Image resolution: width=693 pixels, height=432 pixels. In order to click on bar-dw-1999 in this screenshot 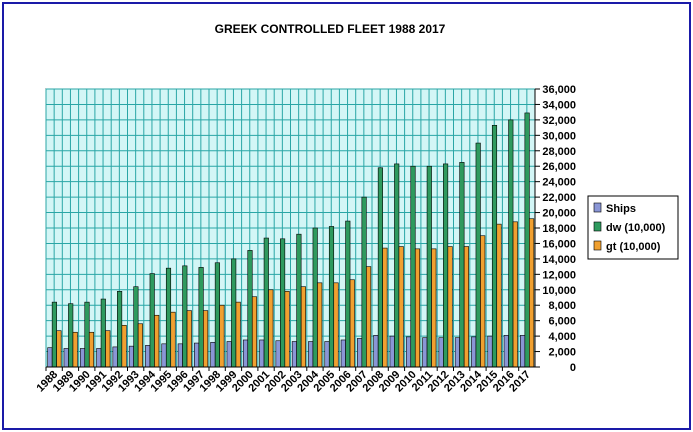, I will do `click(234, 313)`.